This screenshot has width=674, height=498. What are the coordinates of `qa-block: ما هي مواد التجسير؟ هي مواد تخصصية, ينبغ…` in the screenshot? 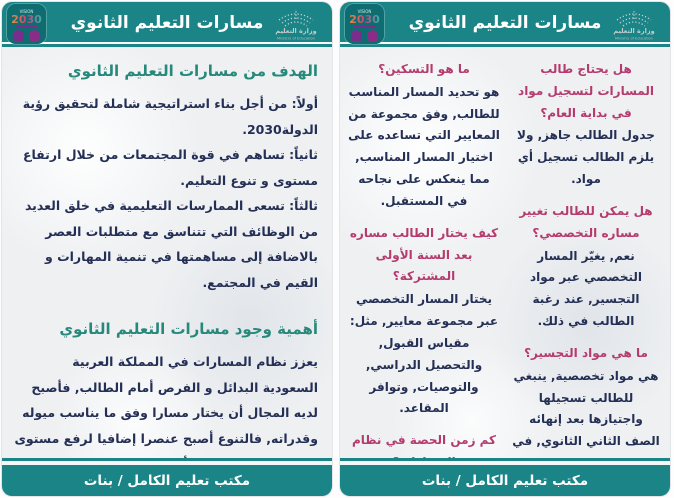 It's located at (586, 400).